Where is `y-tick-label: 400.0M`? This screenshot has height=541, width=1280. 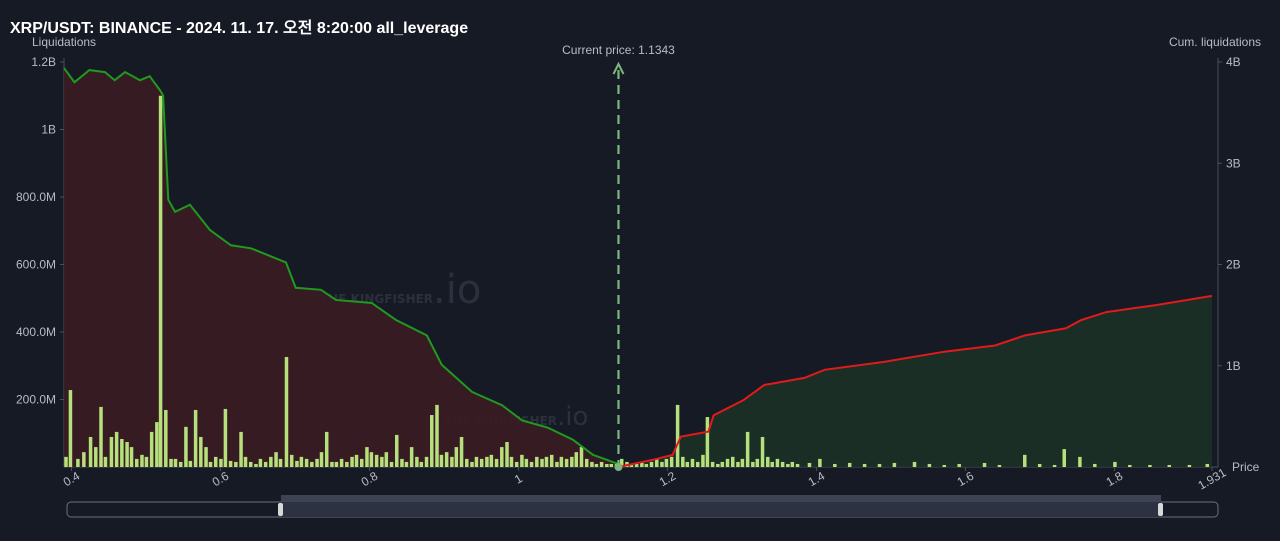 y-tick-label: 400.0M is located at coordinates (36, 332).